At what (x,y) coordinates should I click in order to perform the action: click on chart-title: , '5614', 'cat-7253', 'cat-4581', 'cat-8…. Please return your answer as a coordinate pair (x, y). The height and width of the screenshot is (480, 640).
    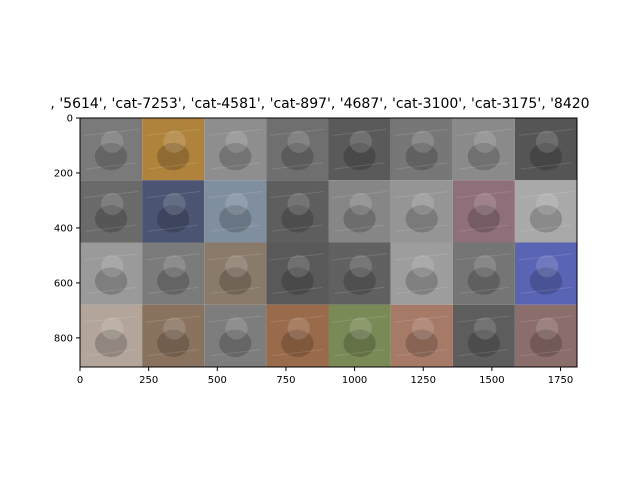
    Looking at the image, I should click on (319, 104).